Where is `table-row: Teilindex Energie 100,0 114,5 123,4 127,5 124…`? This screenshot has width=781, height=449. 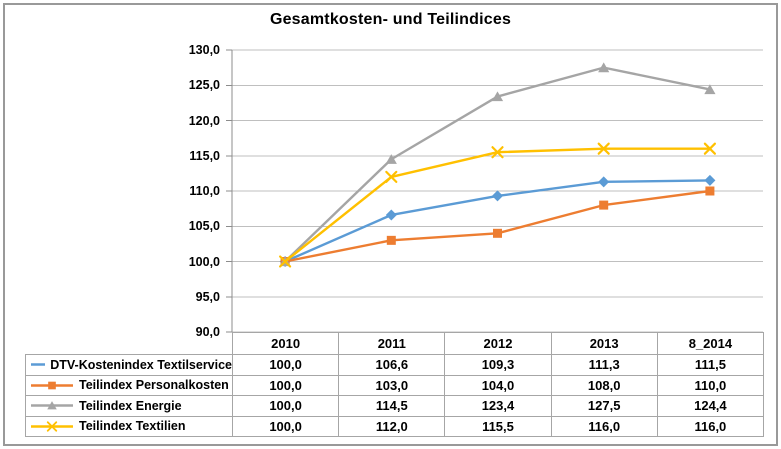
table-row: Teilindex Energie 100,0 114,5 123,4 127,5 124… is located at coordinates (394, 406).